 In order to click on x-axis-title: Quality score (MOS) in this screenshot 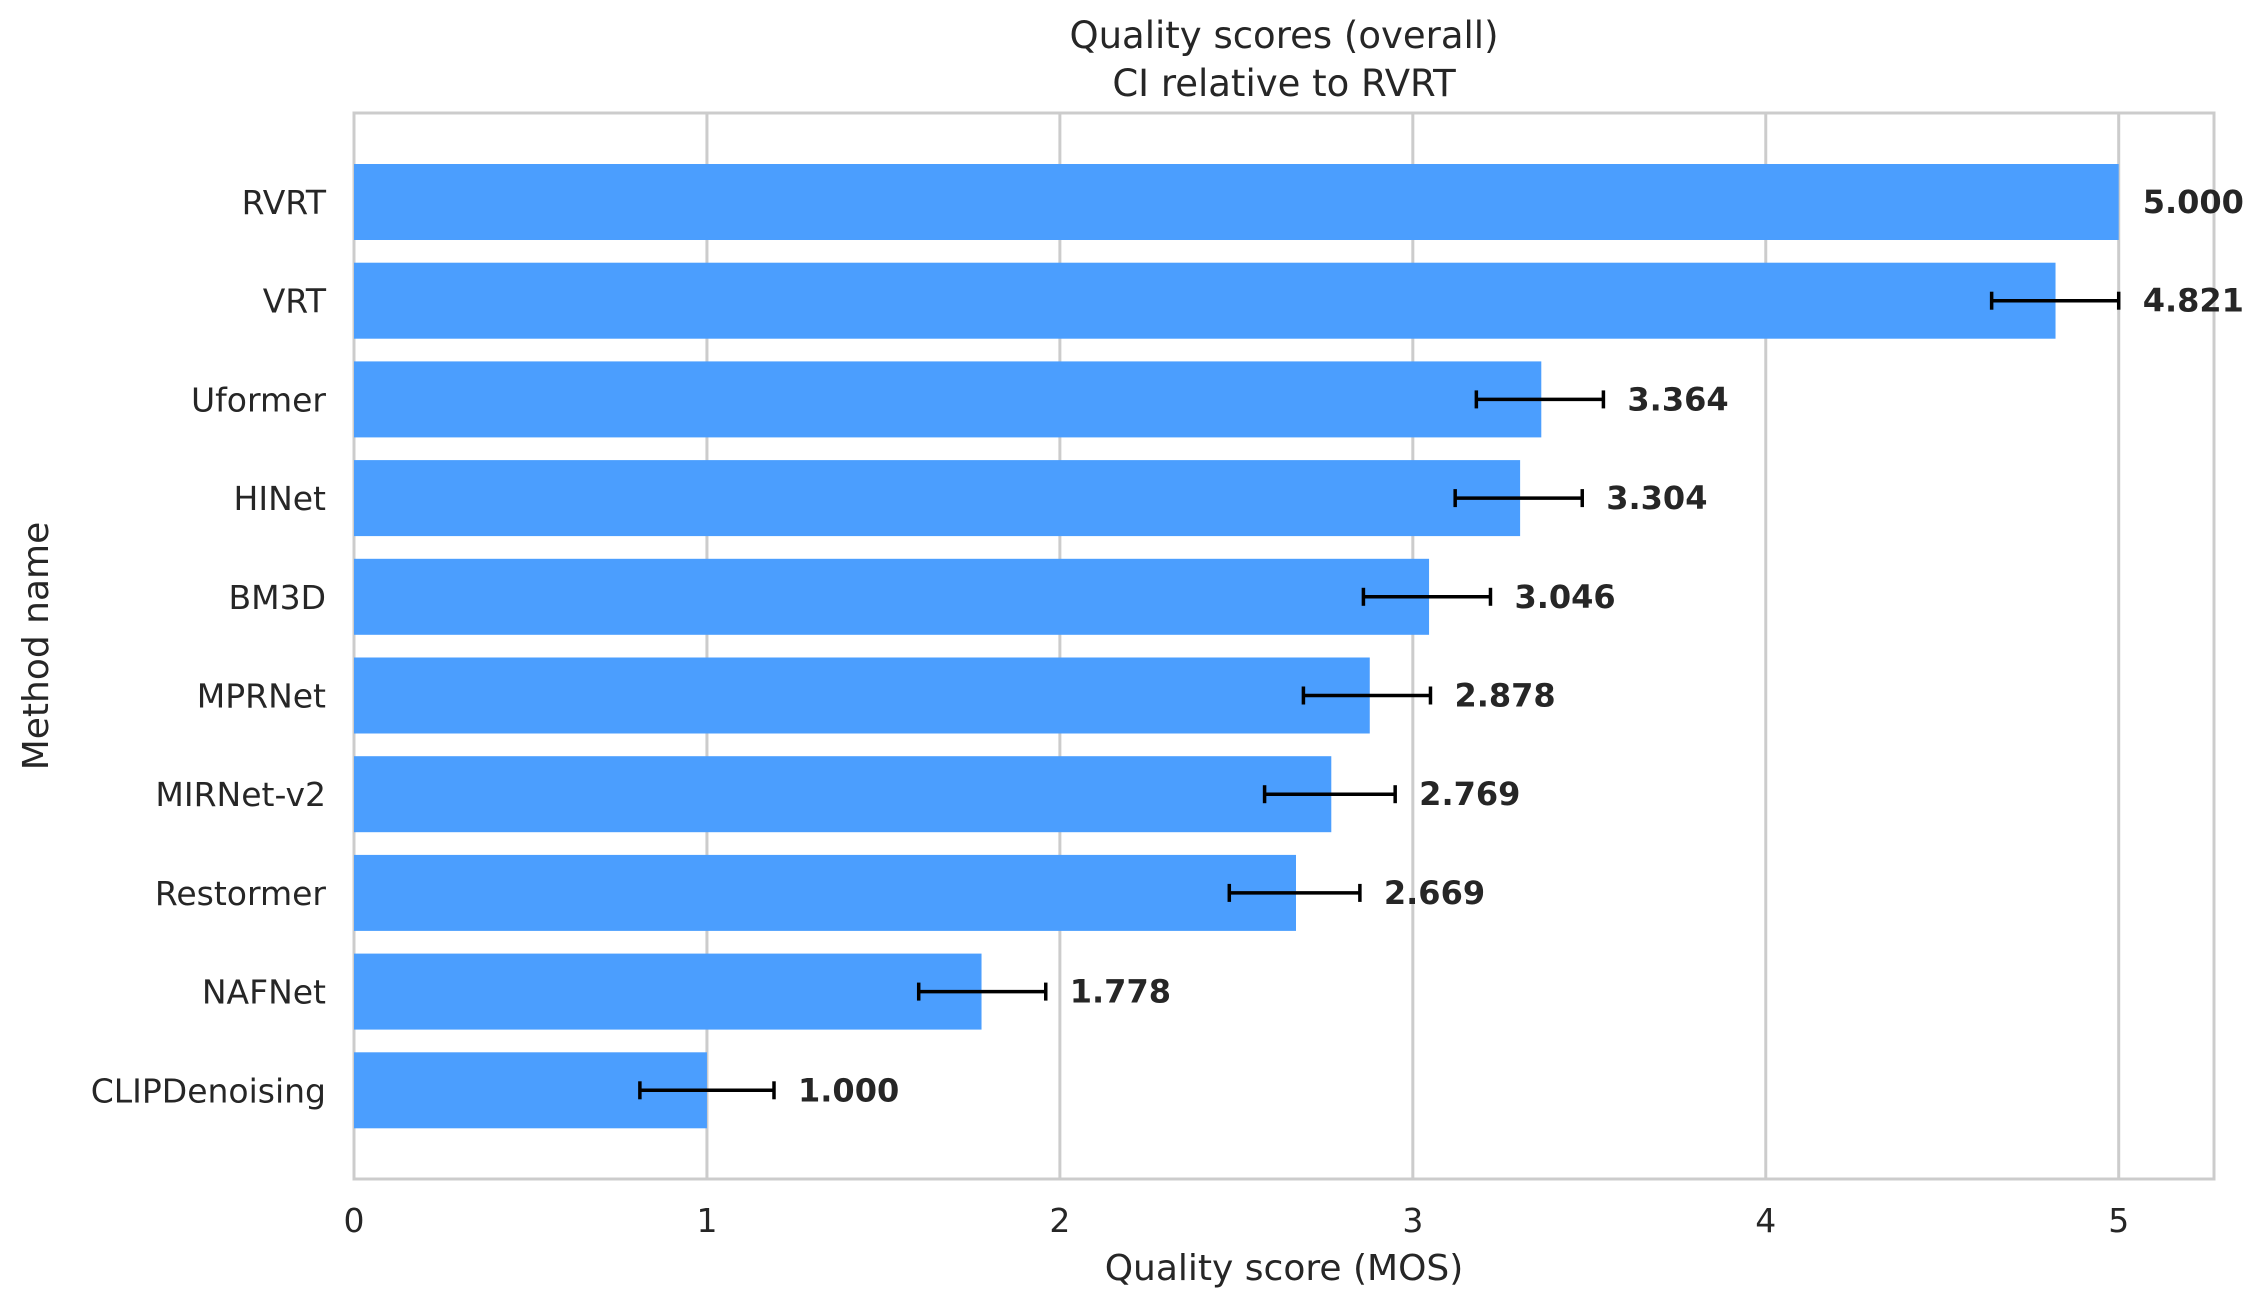, I will do `click(1284, 1268)`.